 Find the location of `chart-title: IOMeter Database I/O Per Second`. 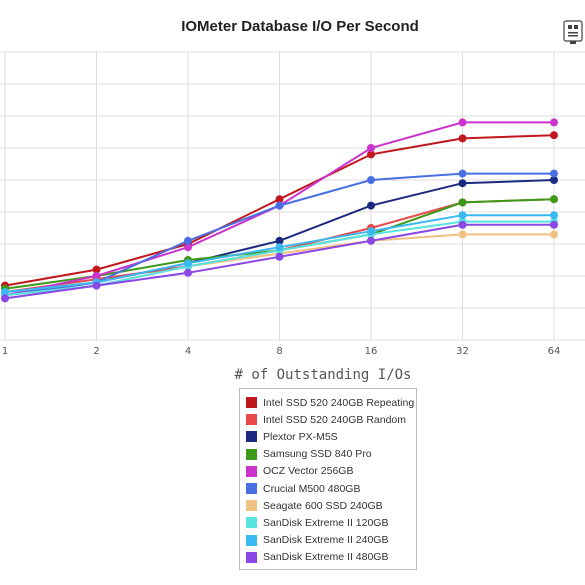

chart-title: IOMeter Database I/O Per Second is located at coordinates (300, 26).